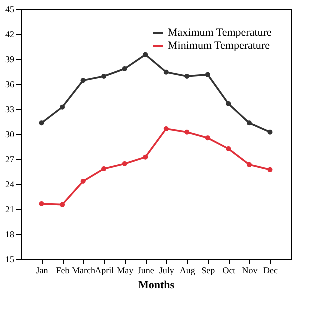 This screenshot has height=320, width=320. What do you see at coordinates (10, 159) in the screenshot?
I see `y-tick-label: 27` at bounding box center [10, 159].